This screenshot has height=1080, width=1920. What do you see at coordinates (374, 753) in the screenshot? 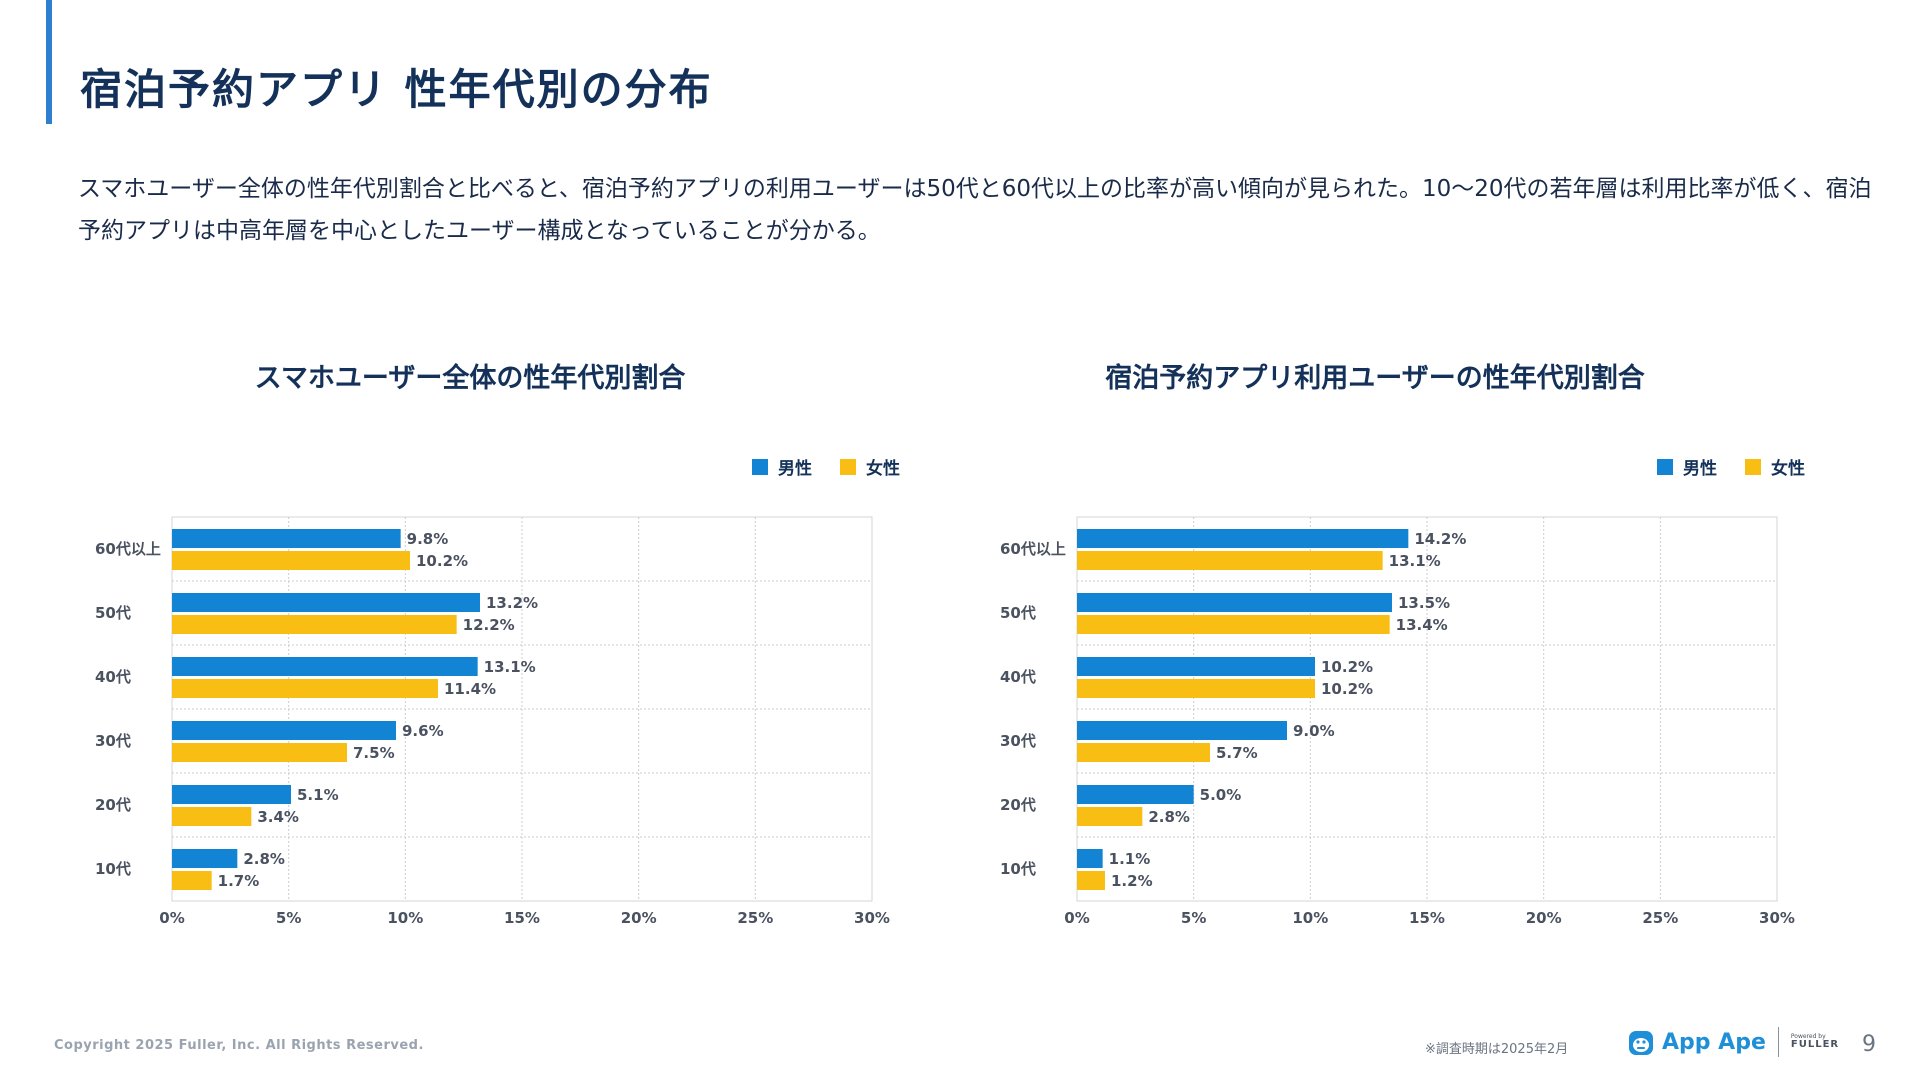
I see `data-label: 7.5%` at bounding box center [374, 753].